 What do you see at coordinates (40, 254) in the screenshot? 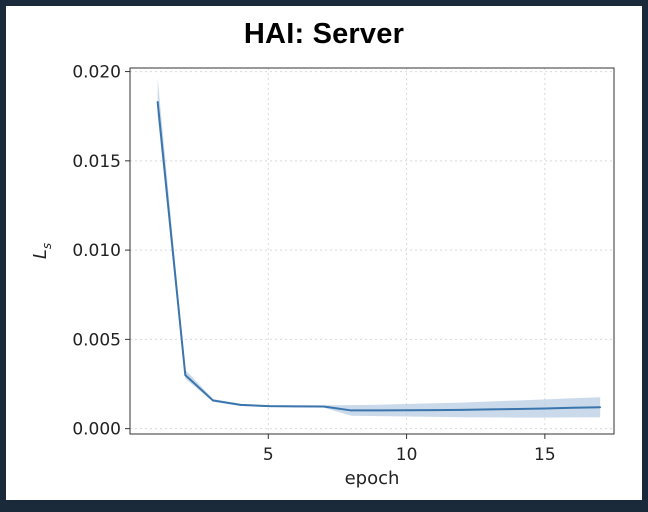
I see `y-axis-label-main: L` at bounding box center [40, 254].